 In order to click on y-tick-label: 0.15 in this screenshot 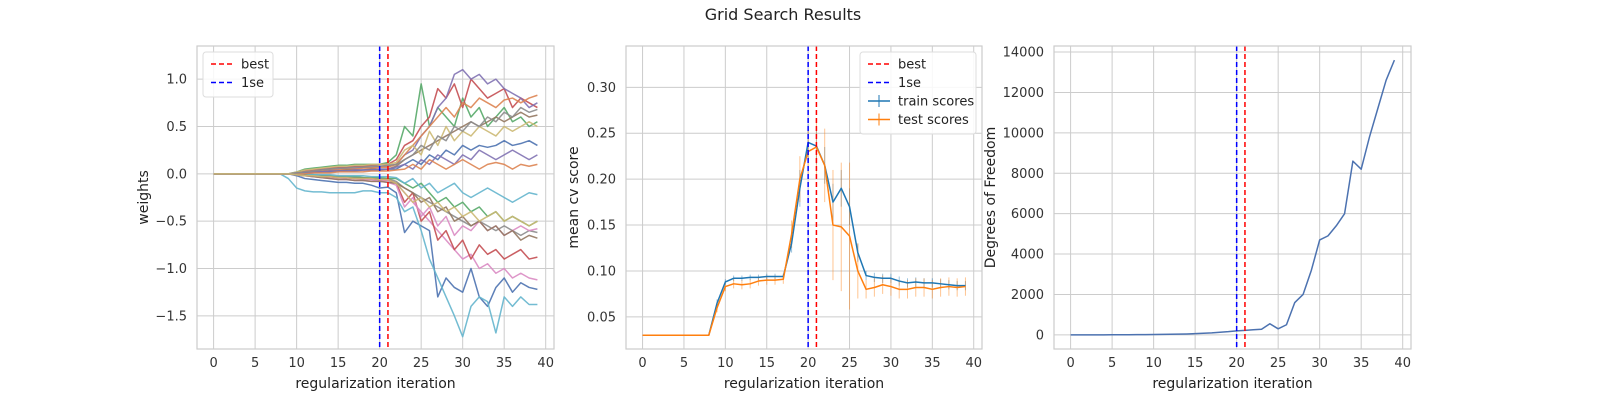, I will do `click(601, 226)`.